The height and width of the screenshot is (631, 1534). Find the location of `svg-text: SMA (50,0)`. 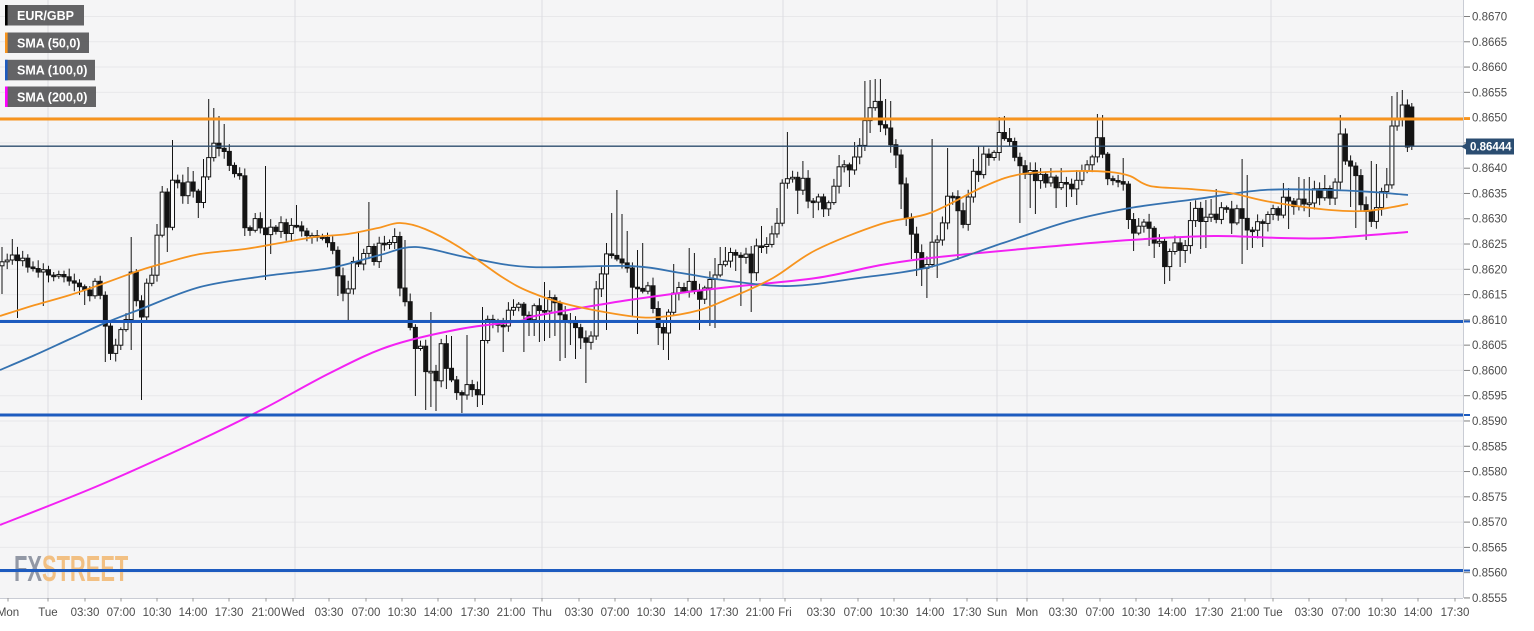

svg-text: SMA (50,0) is located at coordinates (48, 43).